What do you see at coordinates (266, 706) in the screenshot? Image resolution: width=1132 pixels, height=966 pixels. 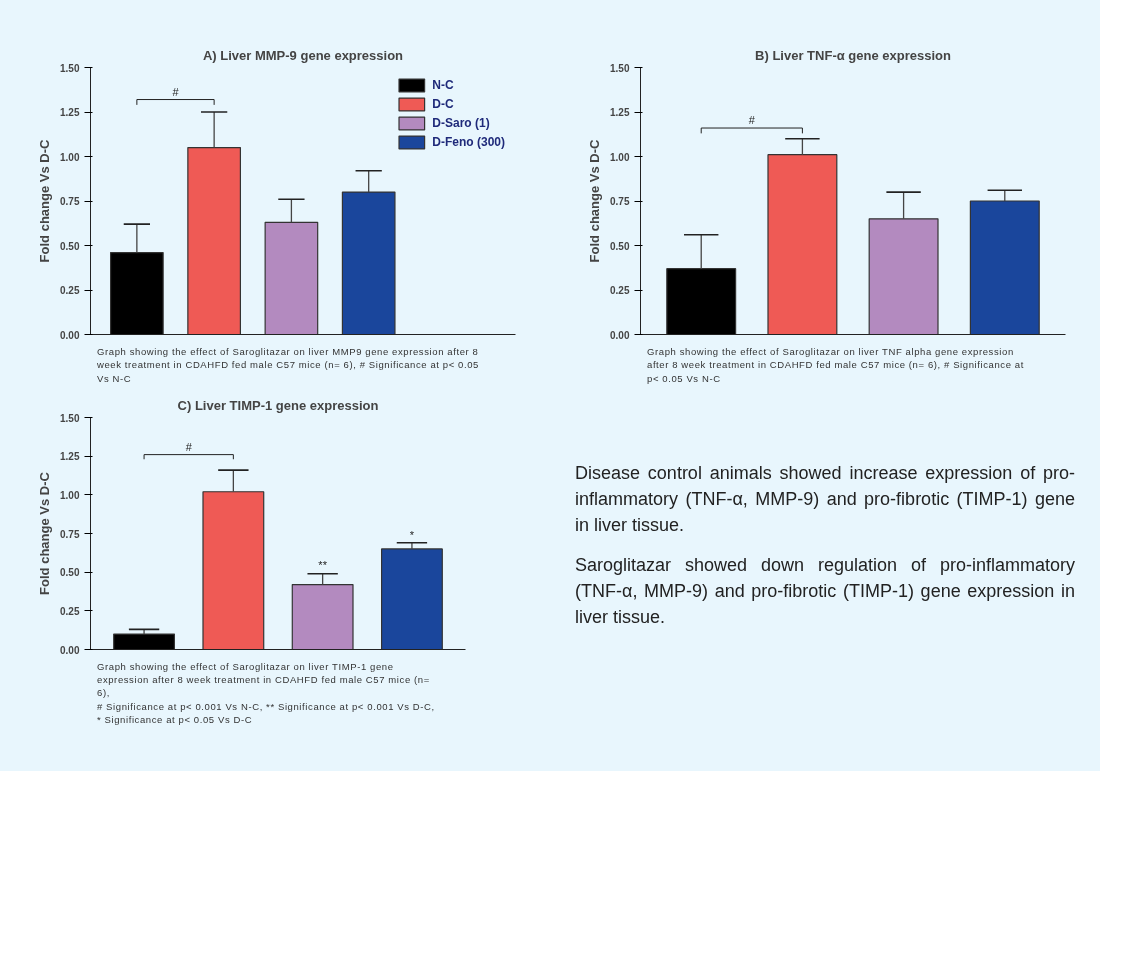 I see `text: # Significance at p< 0.001 Vs N-C, ** Significance at p< 0.001 Vs D-C,` at bounding box center [266, 706].